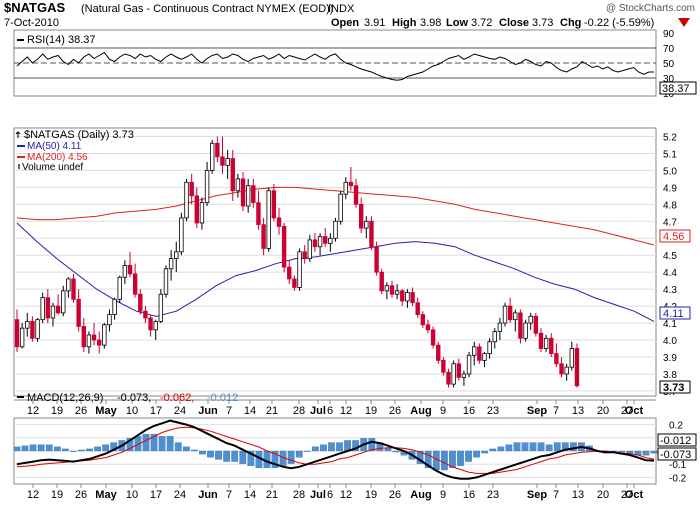 Image resolution: width=700 pixels, height=530 pixels. Describe the element at coordinates (493, 495) in the screenshot. I see `date-axis-label: 23` at that location.